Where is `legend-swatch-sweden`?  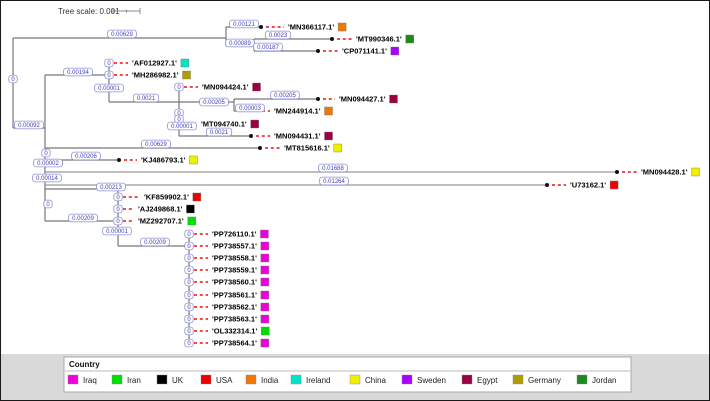 legend-swatch-sweden is located at coordinates (407, 379).